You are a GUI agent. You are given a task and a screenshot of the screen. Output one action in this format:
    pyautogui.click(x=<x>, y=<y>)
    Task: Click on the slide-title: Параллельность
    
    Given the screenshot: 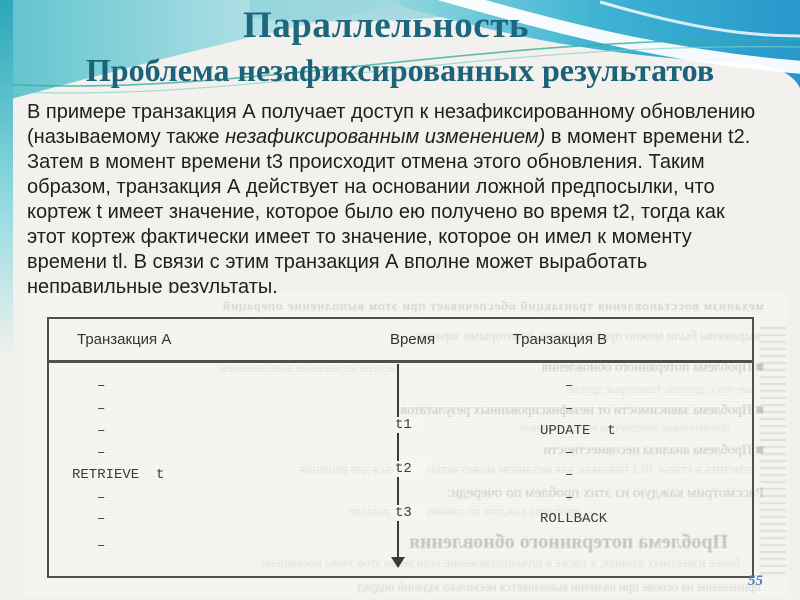 What is the action you would take?
    pyautogui.click(x=386, y=25)
    